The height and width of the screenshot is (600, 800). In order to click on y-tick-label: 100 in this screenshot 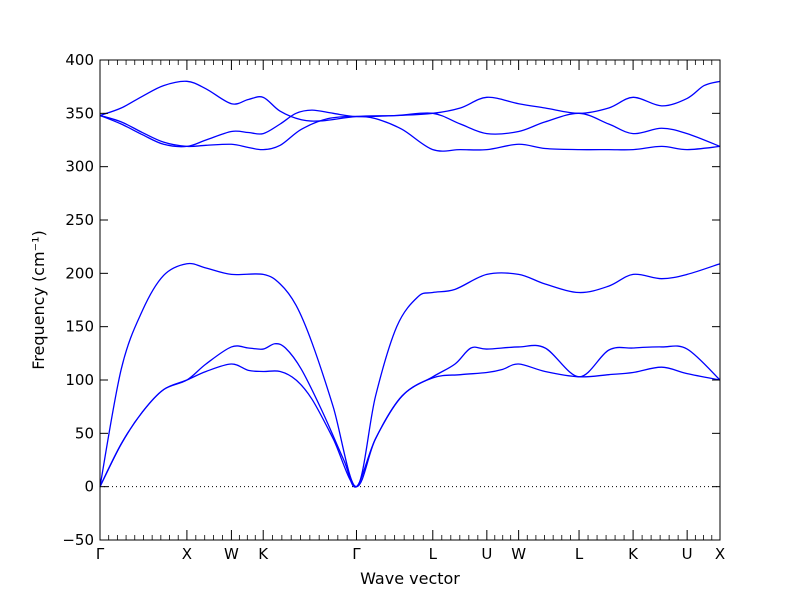, I will do `click(79, 380)`.